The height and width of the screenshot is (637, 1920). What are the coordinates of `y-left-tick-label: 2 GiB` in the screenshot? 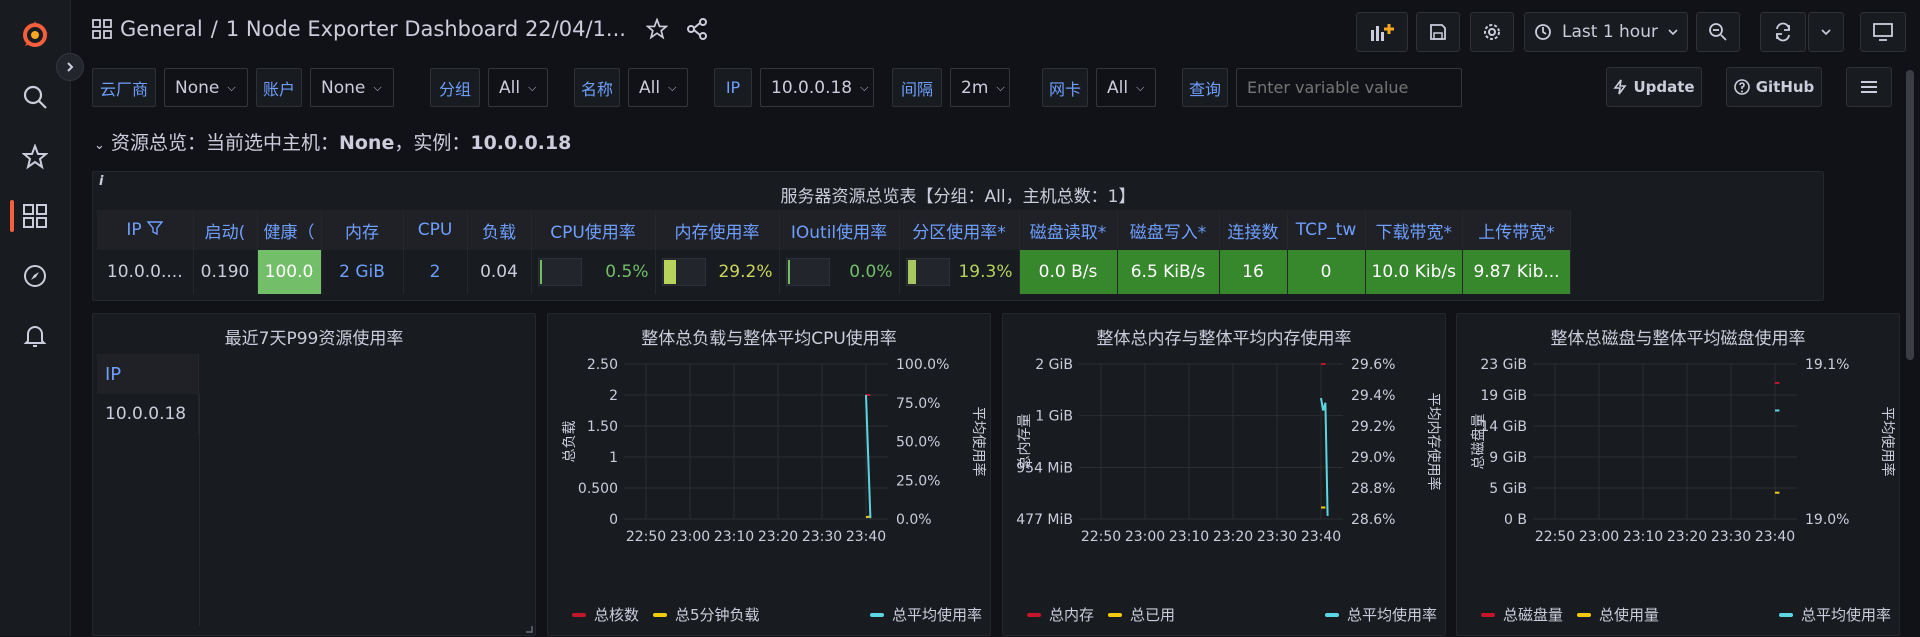 It's located at (1054, 365).